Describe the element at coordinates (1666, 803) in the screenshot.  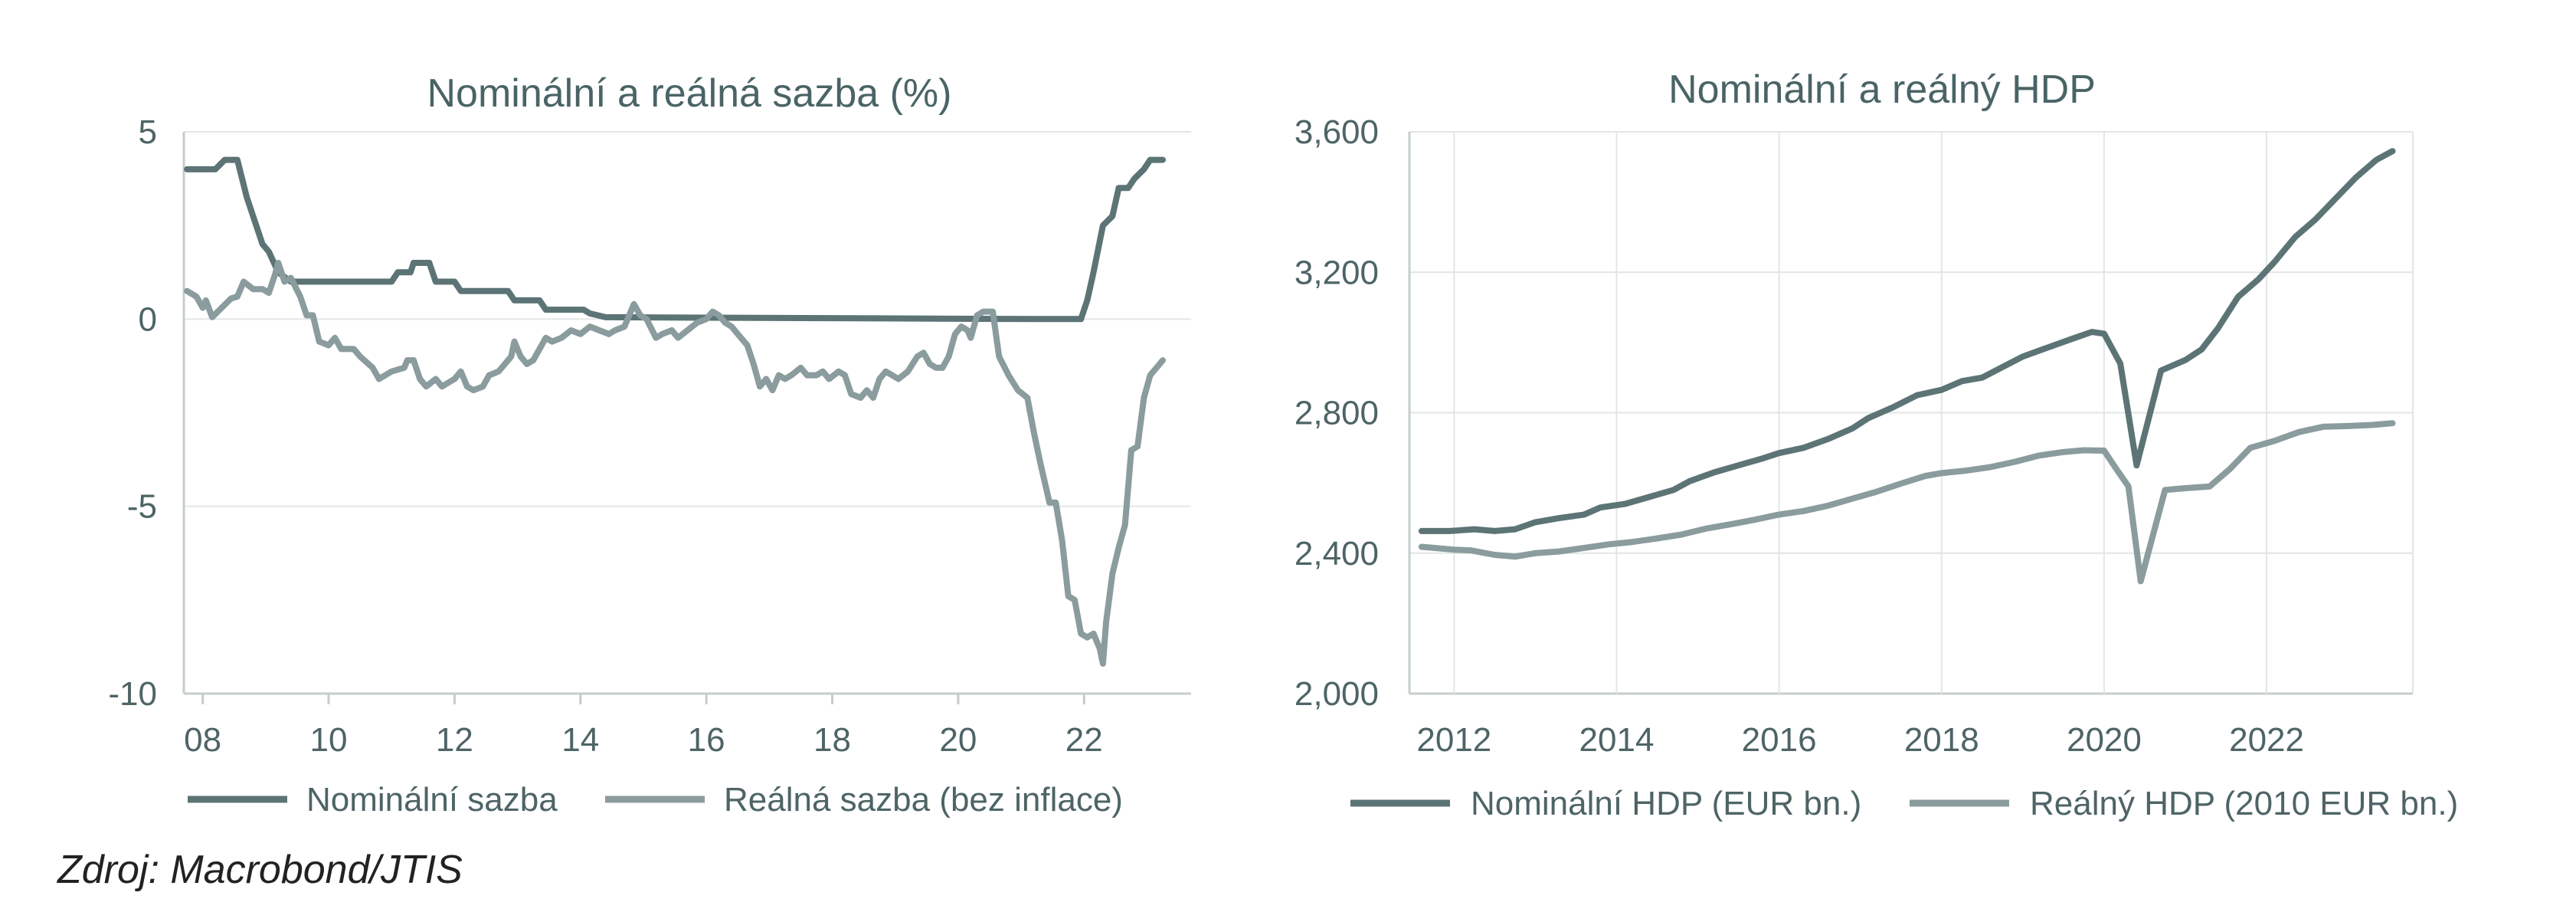
I see `legend-label-nominal-gdp: Nominální HDP (EUR bn.)` at that location.